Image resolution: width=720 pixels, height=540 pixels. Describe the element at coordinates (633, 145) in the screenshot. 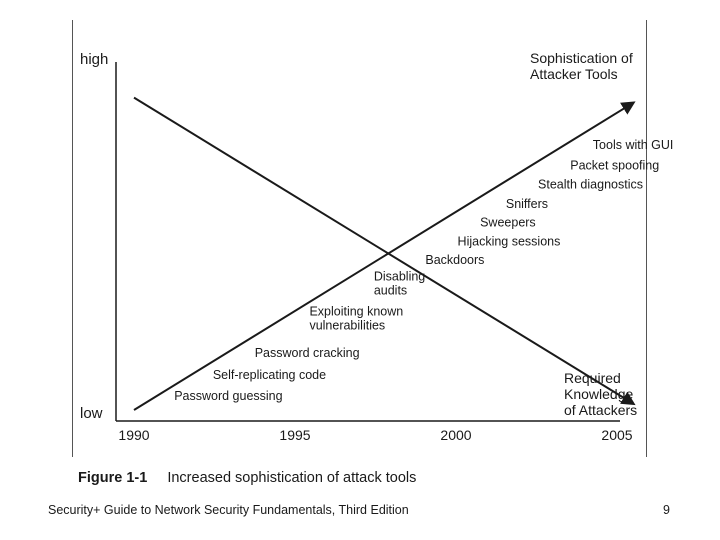

I see `annotation-label: Tools with GUI` at that location.